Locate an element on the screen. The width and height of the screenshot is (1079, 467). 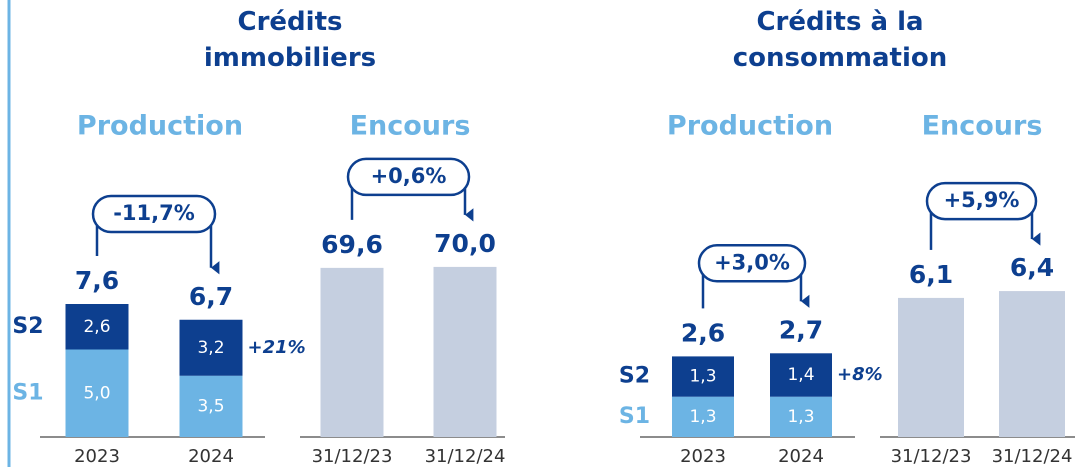
group-heading: Crédits à la consommation is located at coordinates (840, 40).